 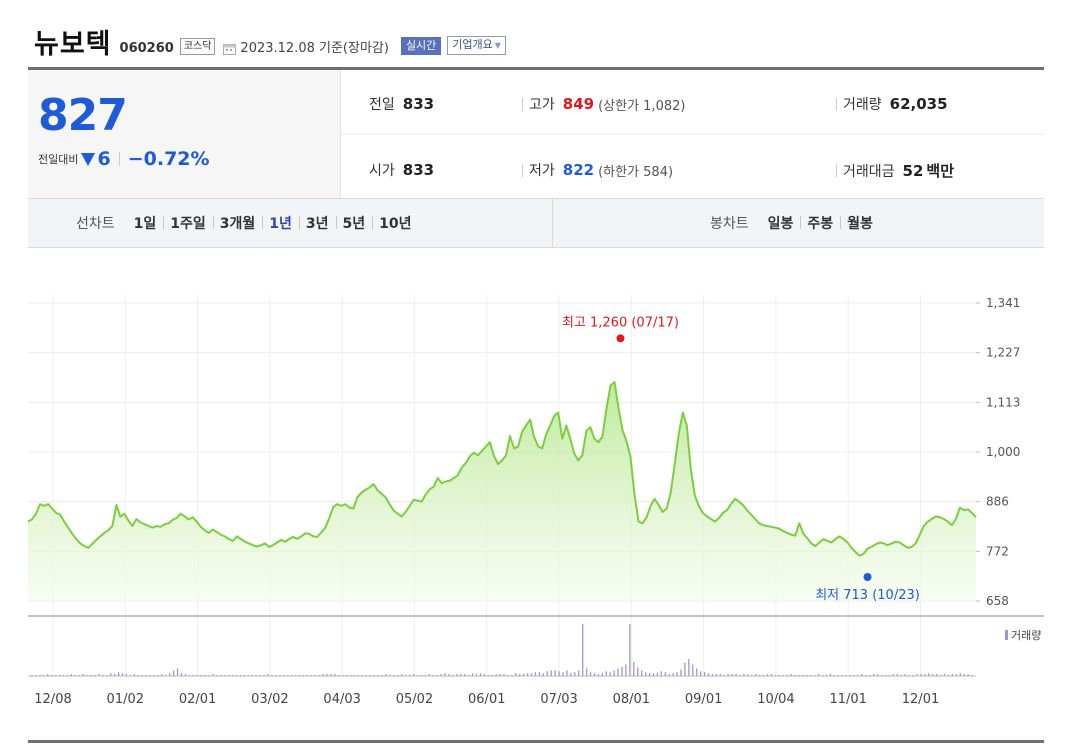 What do you see at coordinates (780, 224) in the screenshot?
I see `tab-daily: 일봉` at bounding box center [780, 224].